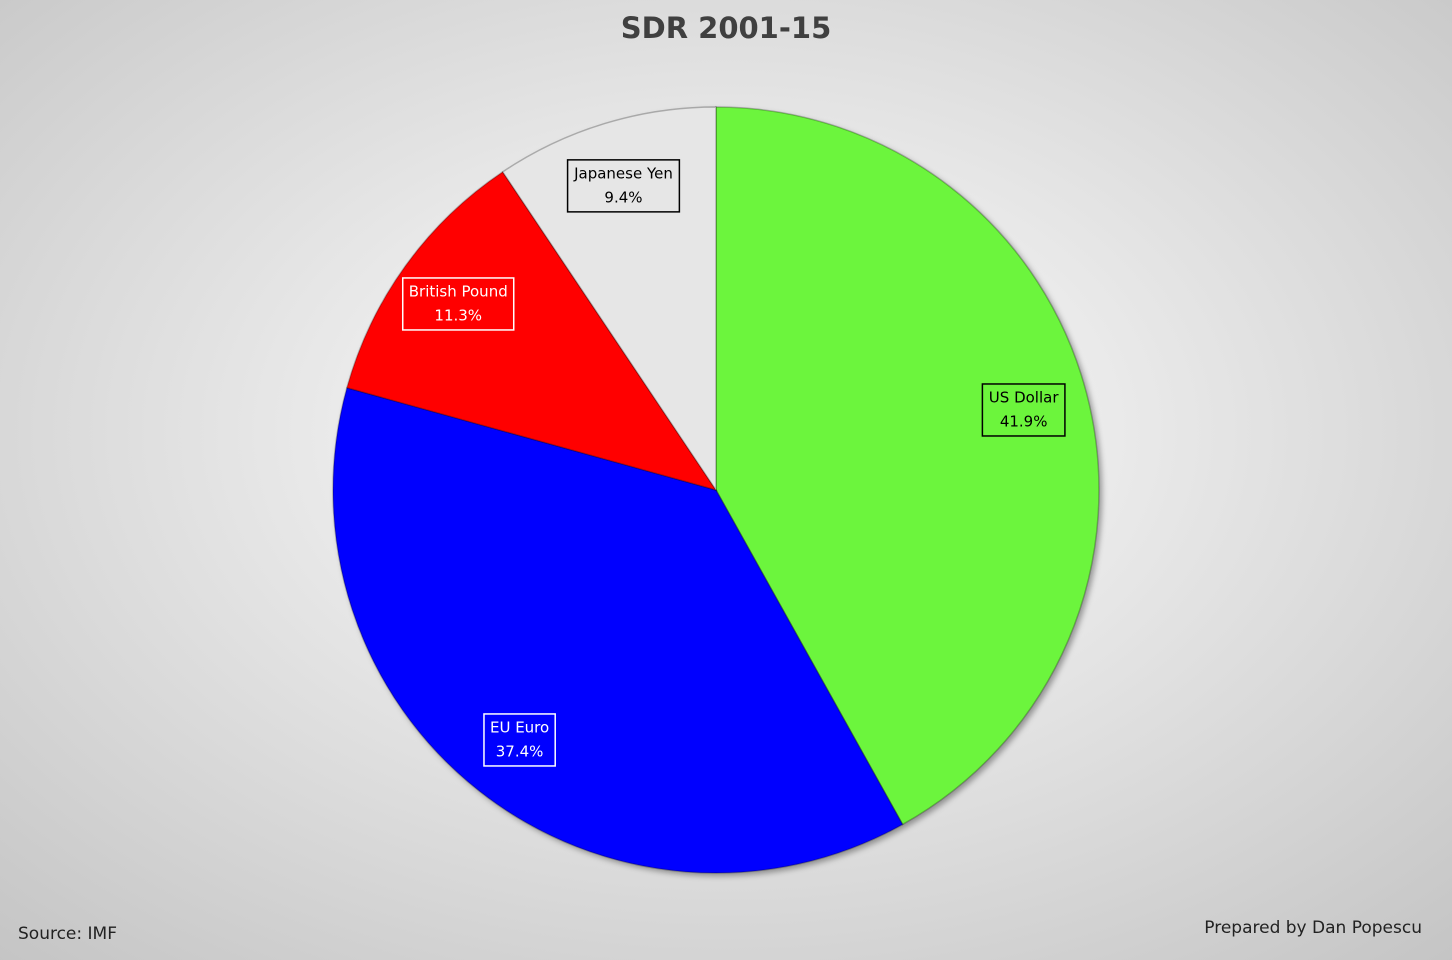 The width and height of the screenshot is (1452, 960). Describe the element at coordinates (623, 173) in the screenshot. I see `label-category: Japanese Yen` at that location.